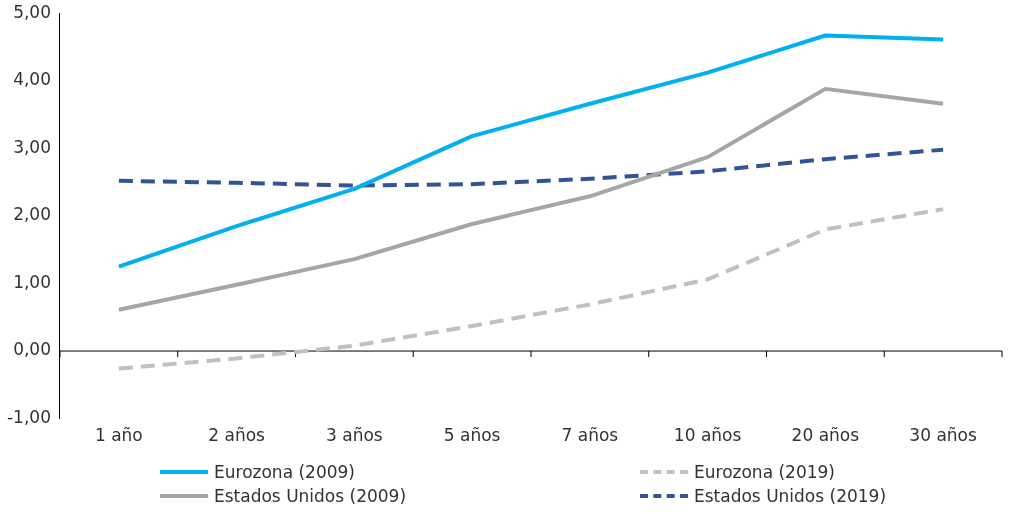 Image resolution: width=1010 pixels, height=514 pixels. I want to click on y-tick-label: 4,00, so click(32, 79).